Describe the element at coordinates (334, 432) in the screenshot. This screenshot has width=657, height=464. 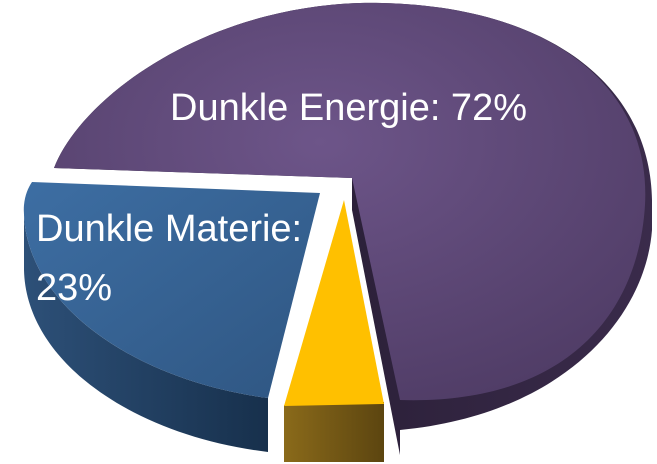
I see `slice-normale-materie-side` at that location.